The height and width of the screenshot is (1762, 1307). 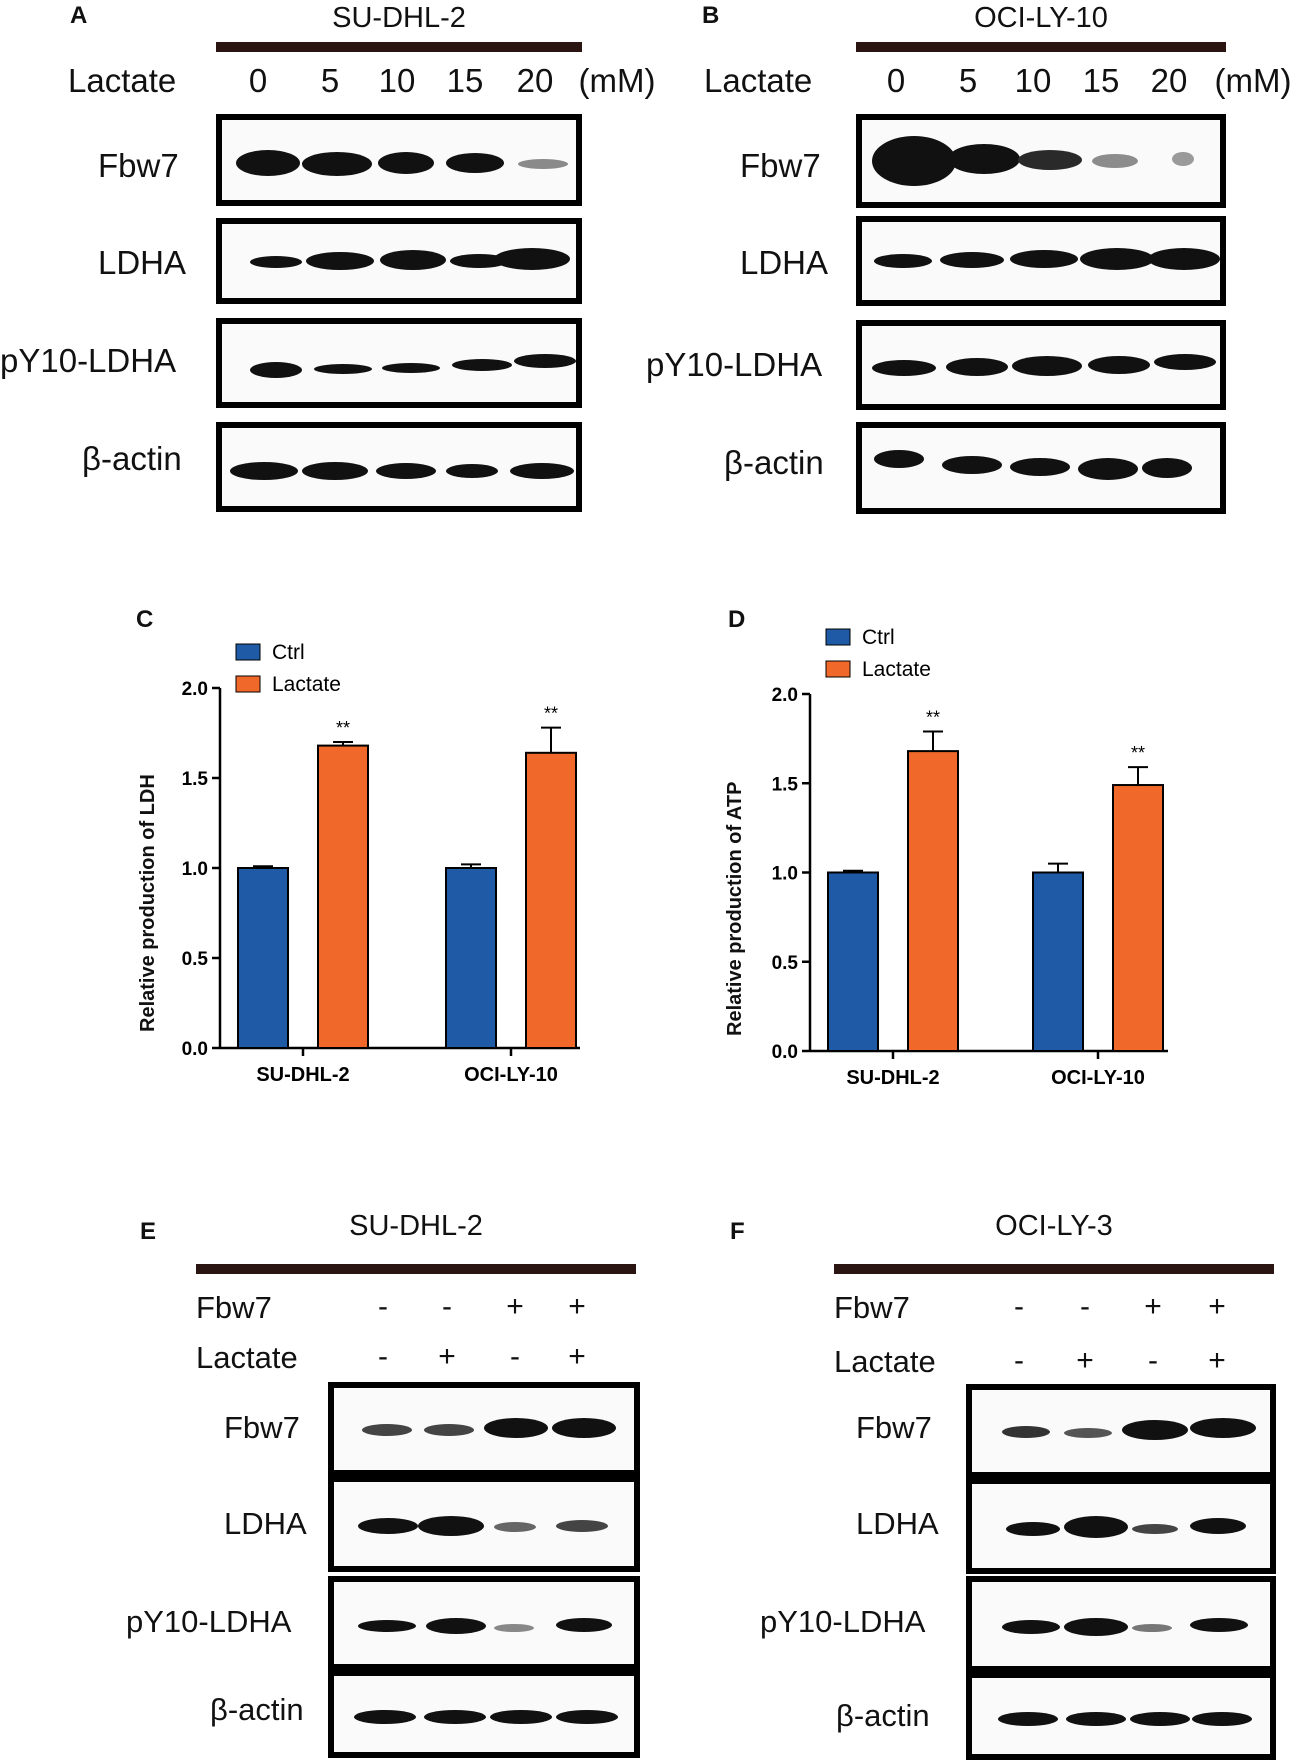 What do you see at coordinates (262, 1427) in the screenshot?
I see `panel-e-row-label: Fbw7` at bounding box center [262, 1427].